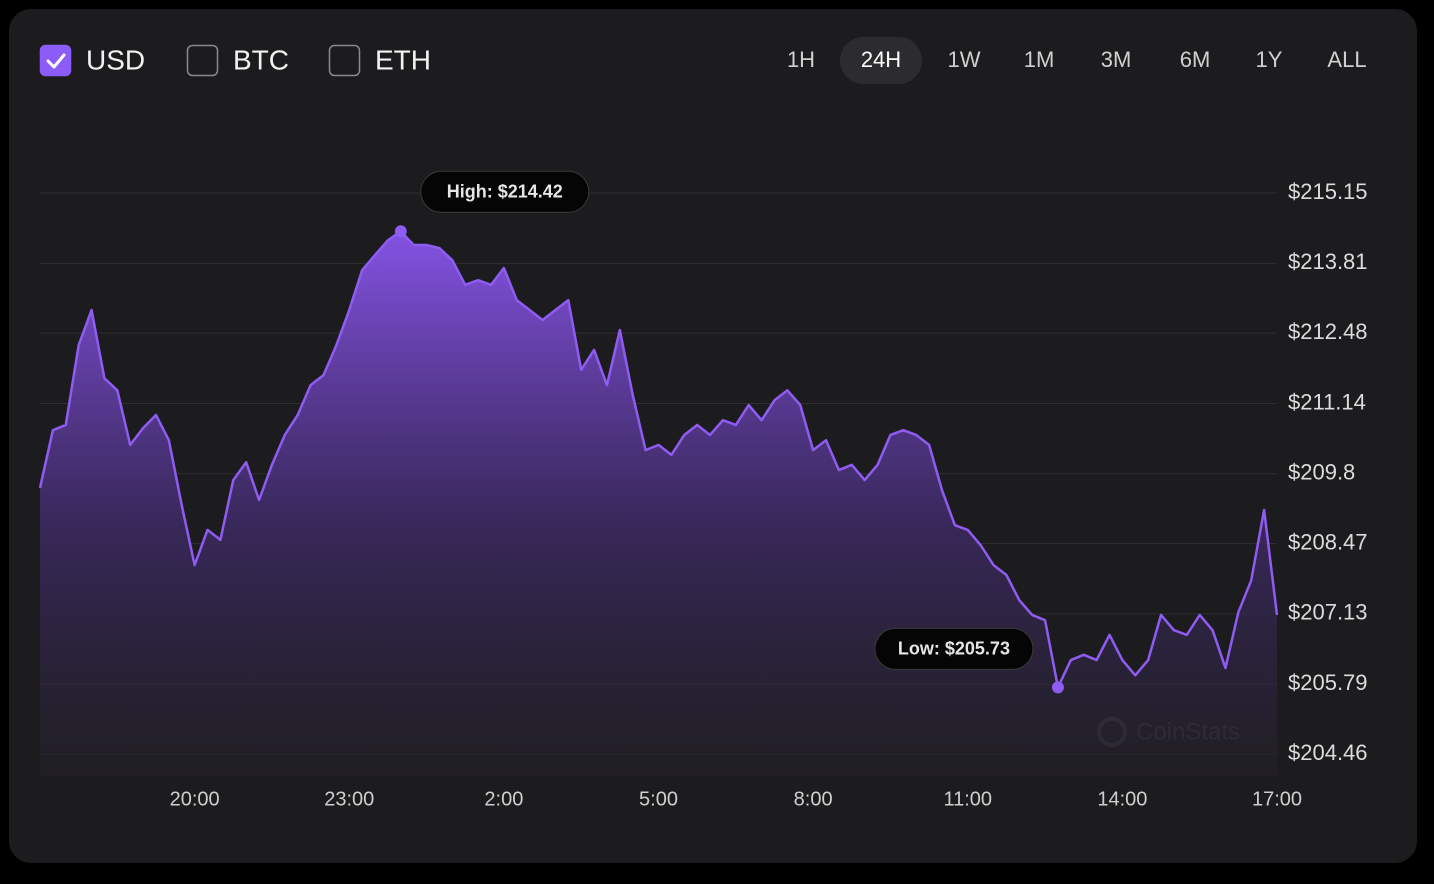  Describe the element at coordinates (1122, 799) in the screenshot. I see `x-tick-label: 14:00` at that location.